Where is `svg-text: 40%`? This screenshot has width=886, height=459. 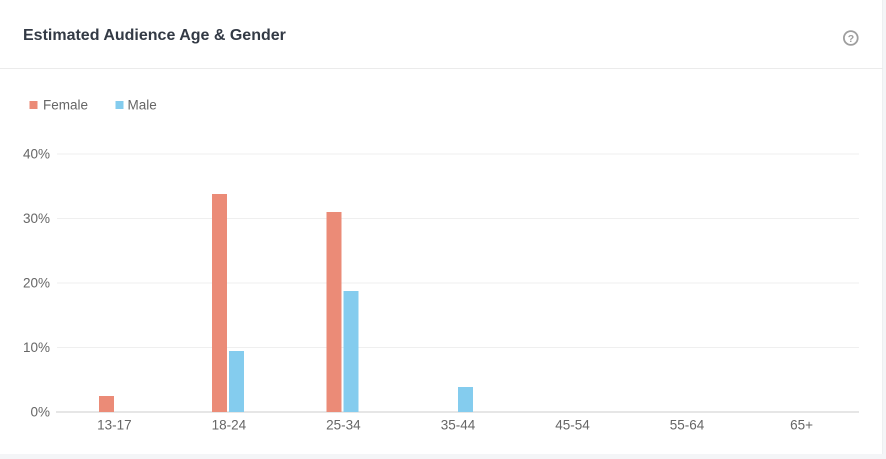
svg-text: 40% is located at coordinates (36, 154).